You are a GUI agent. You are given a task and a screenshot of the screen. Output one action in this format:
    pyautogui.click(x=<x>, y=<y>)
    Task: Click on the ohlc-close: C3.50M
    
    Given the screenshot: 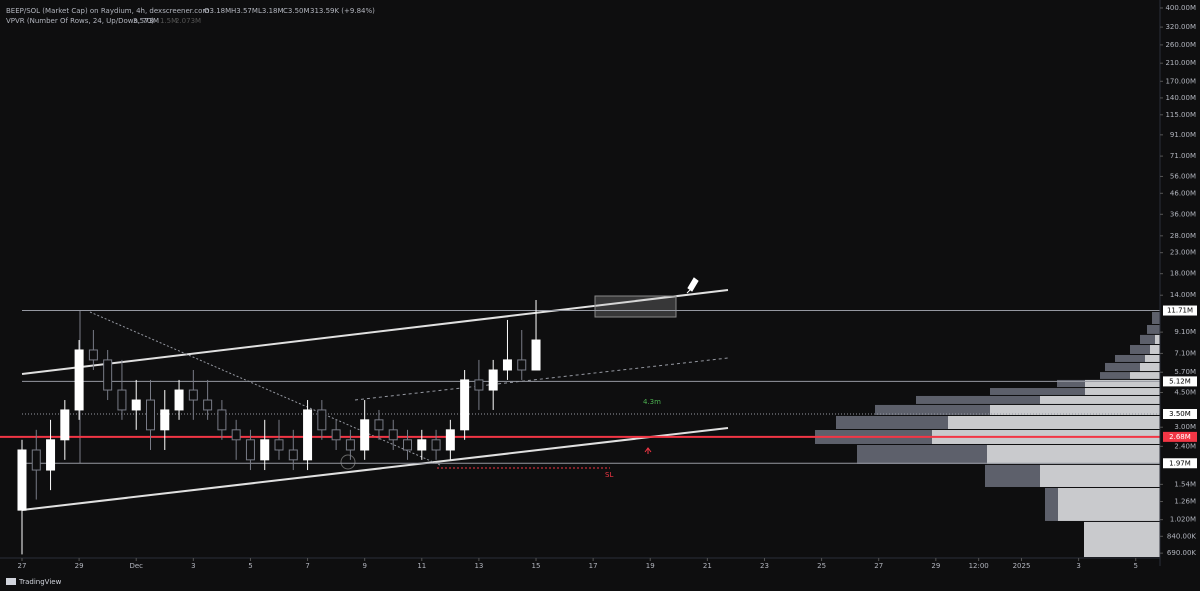 What is the action you would take?
    pyautogui.click(x=296, y=11)
    